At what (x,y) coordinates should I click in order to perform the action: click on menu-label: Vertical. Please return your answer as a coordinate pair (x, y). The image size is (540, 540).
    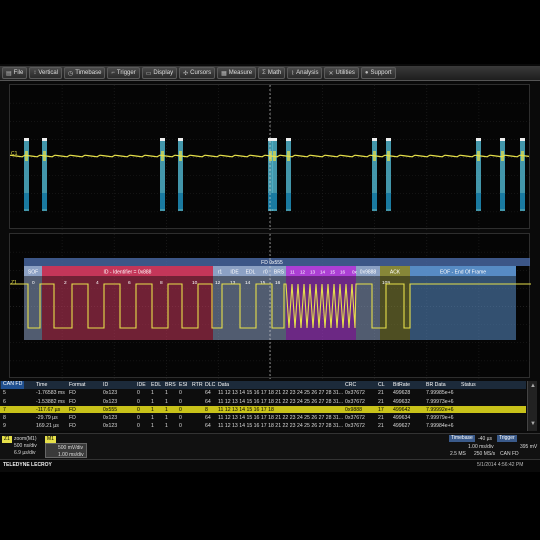
    Looking at the image, I should click on (48, 73).